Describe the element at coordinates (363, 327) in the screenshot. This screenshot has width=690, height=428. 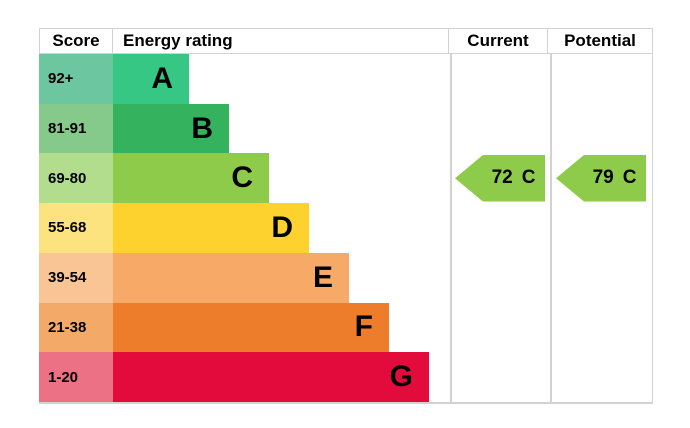
I see `band-letter: F` at that location.